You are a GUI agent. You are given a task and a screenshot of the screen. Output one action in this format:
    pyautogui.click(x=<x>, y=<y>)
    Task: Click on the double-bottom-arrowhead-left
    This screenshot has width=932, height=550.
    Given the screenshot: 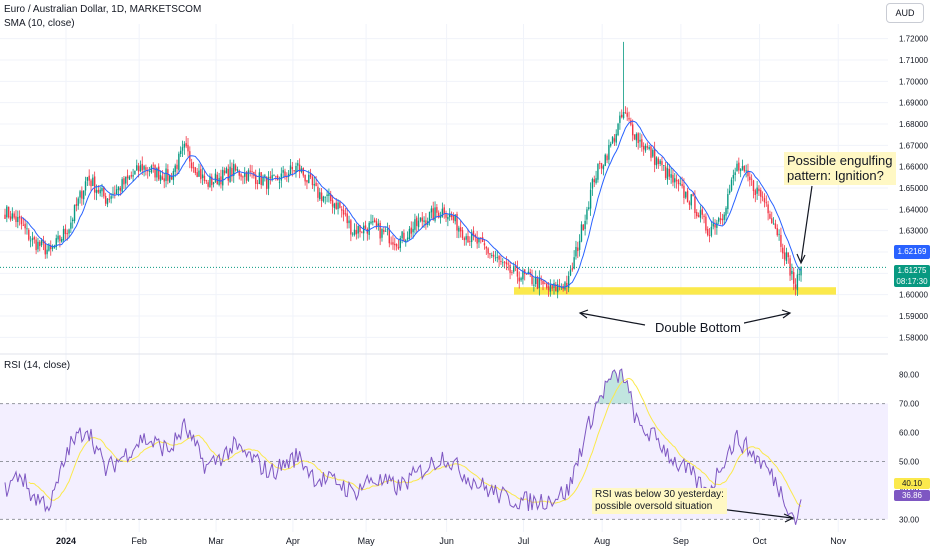 What is the action you would take?
    pyautogui.click(x=583, y=314)
    